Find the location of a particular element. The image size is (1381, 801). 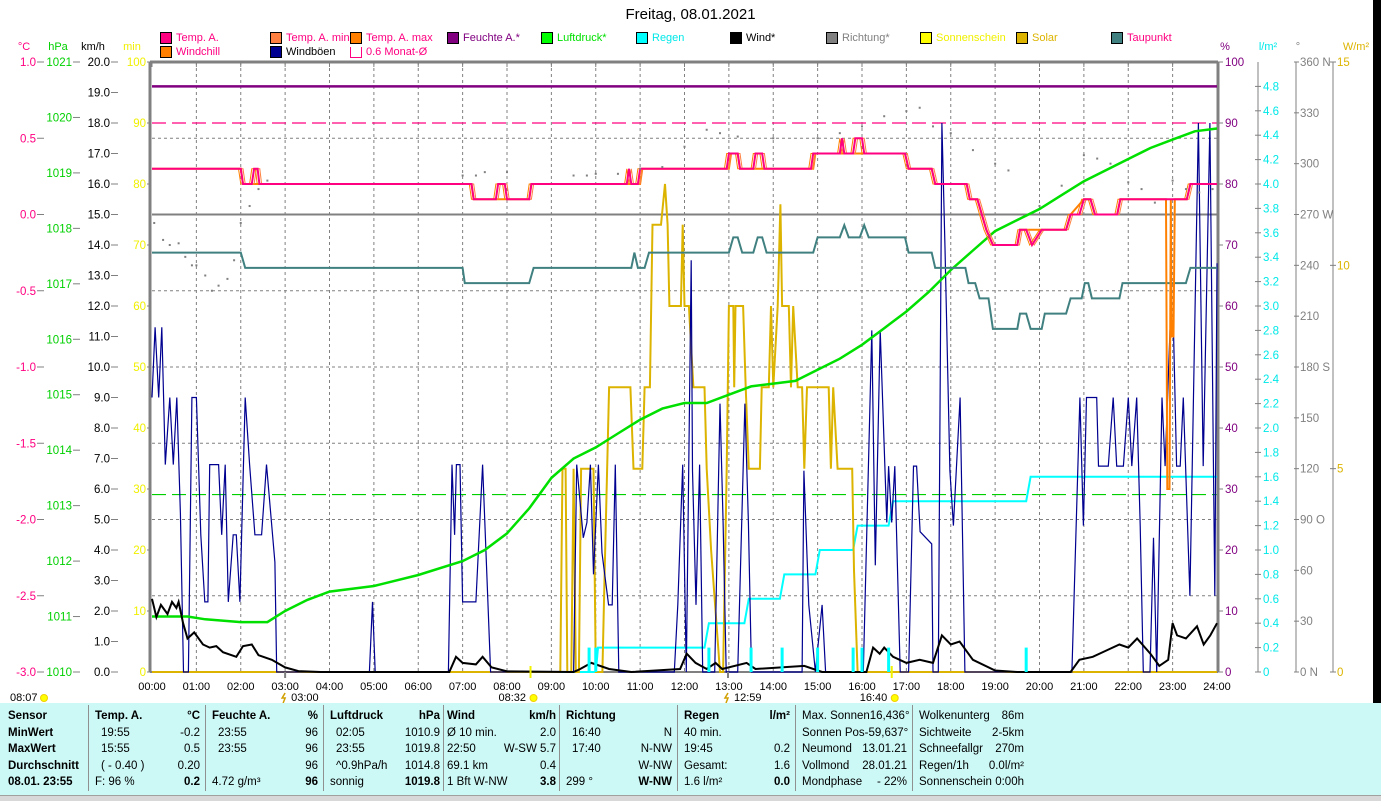

axis-label-pct: 100 is located at coordinates (1234, 63).